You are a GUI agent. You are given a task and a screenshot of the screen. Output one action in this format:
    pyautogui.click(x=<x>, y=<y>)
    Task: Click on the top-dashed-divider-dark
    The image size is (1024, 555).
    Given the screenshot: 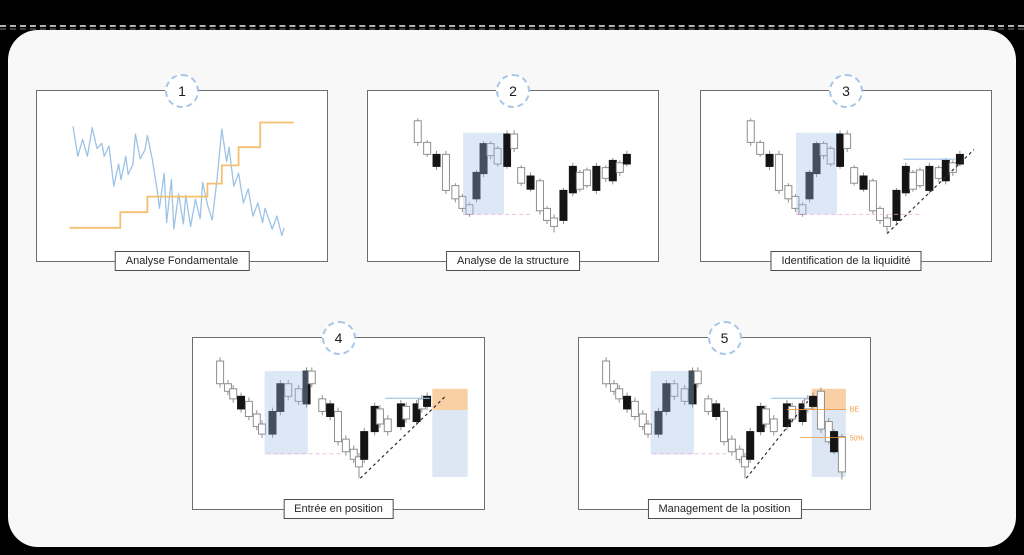 What is the action you would take?
    pyautogui.click(x=512, y=29)
    